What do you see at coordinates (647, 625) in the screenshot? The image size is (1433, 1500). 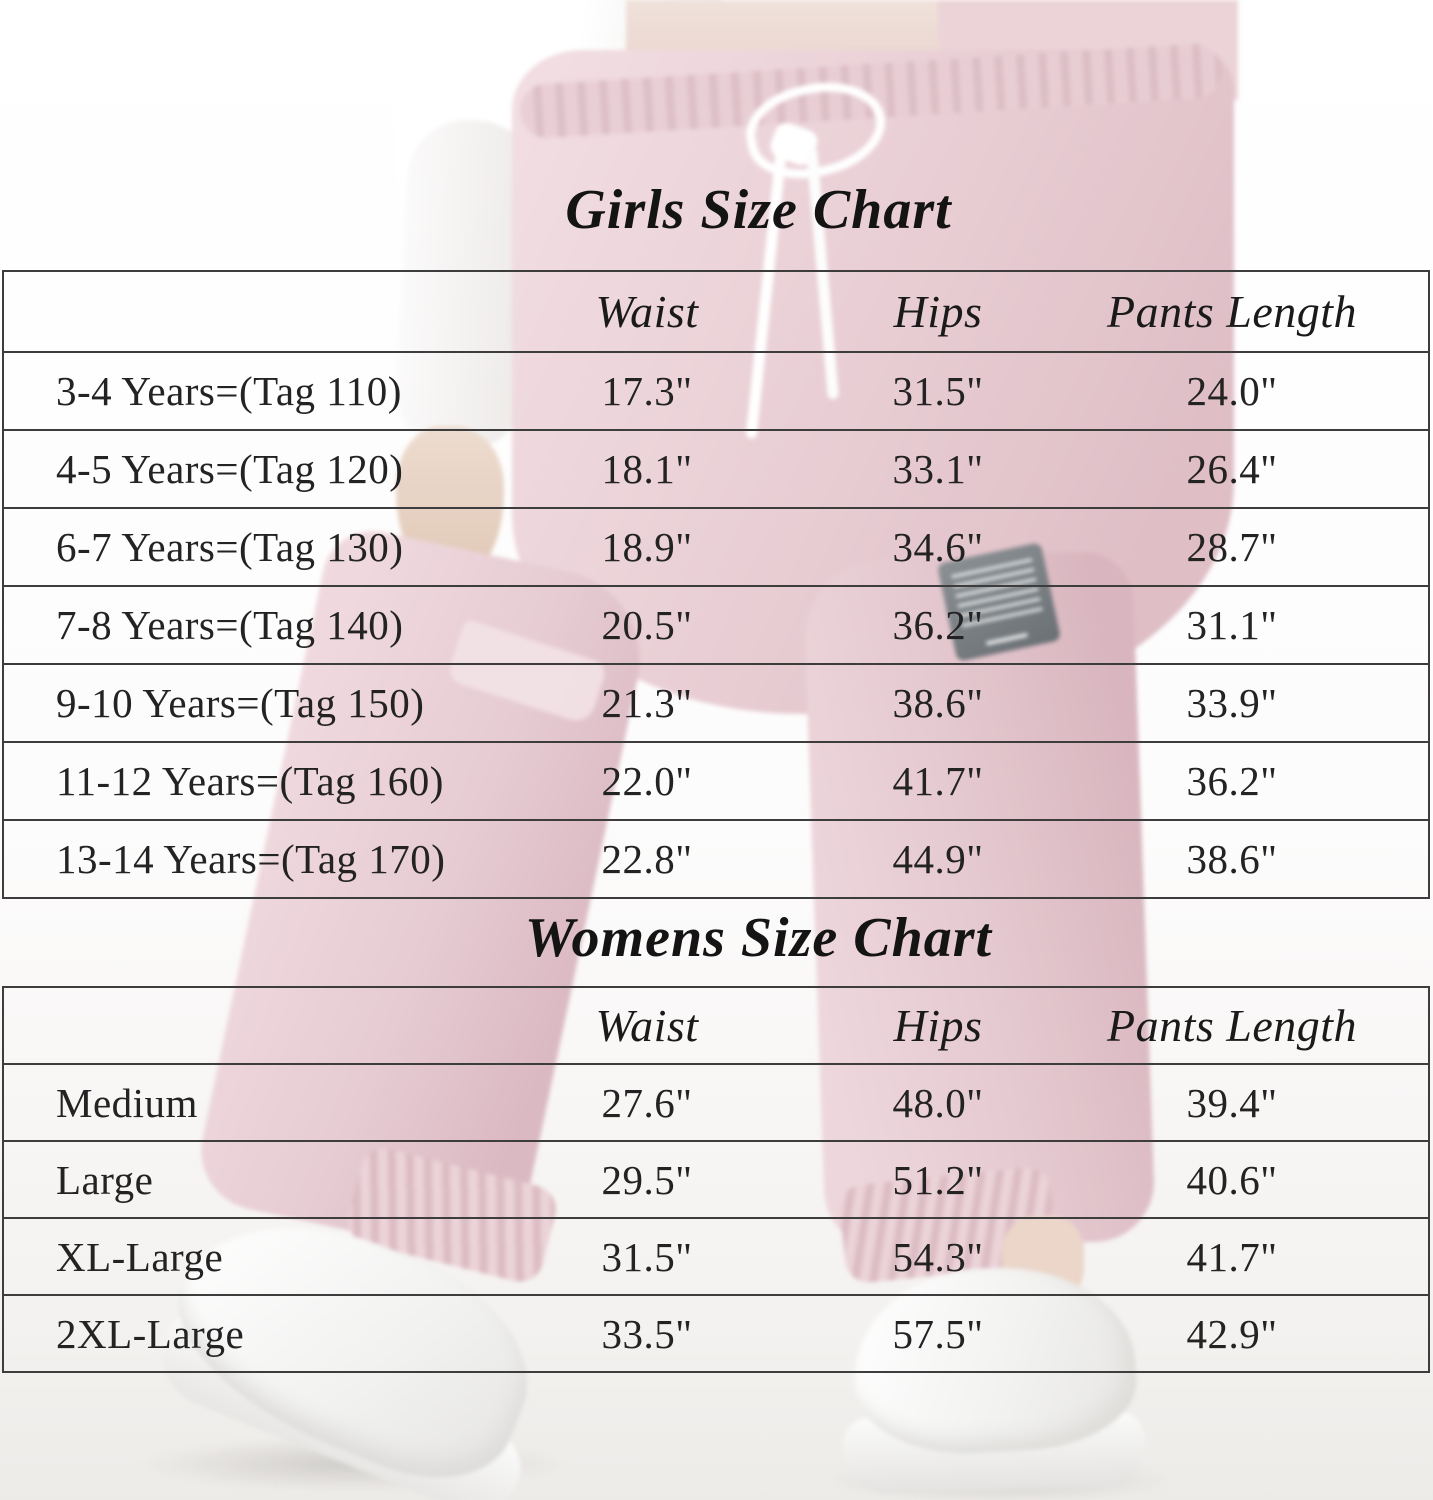 I see `waist-value: 20.5"` at bounding box center [647, 625].